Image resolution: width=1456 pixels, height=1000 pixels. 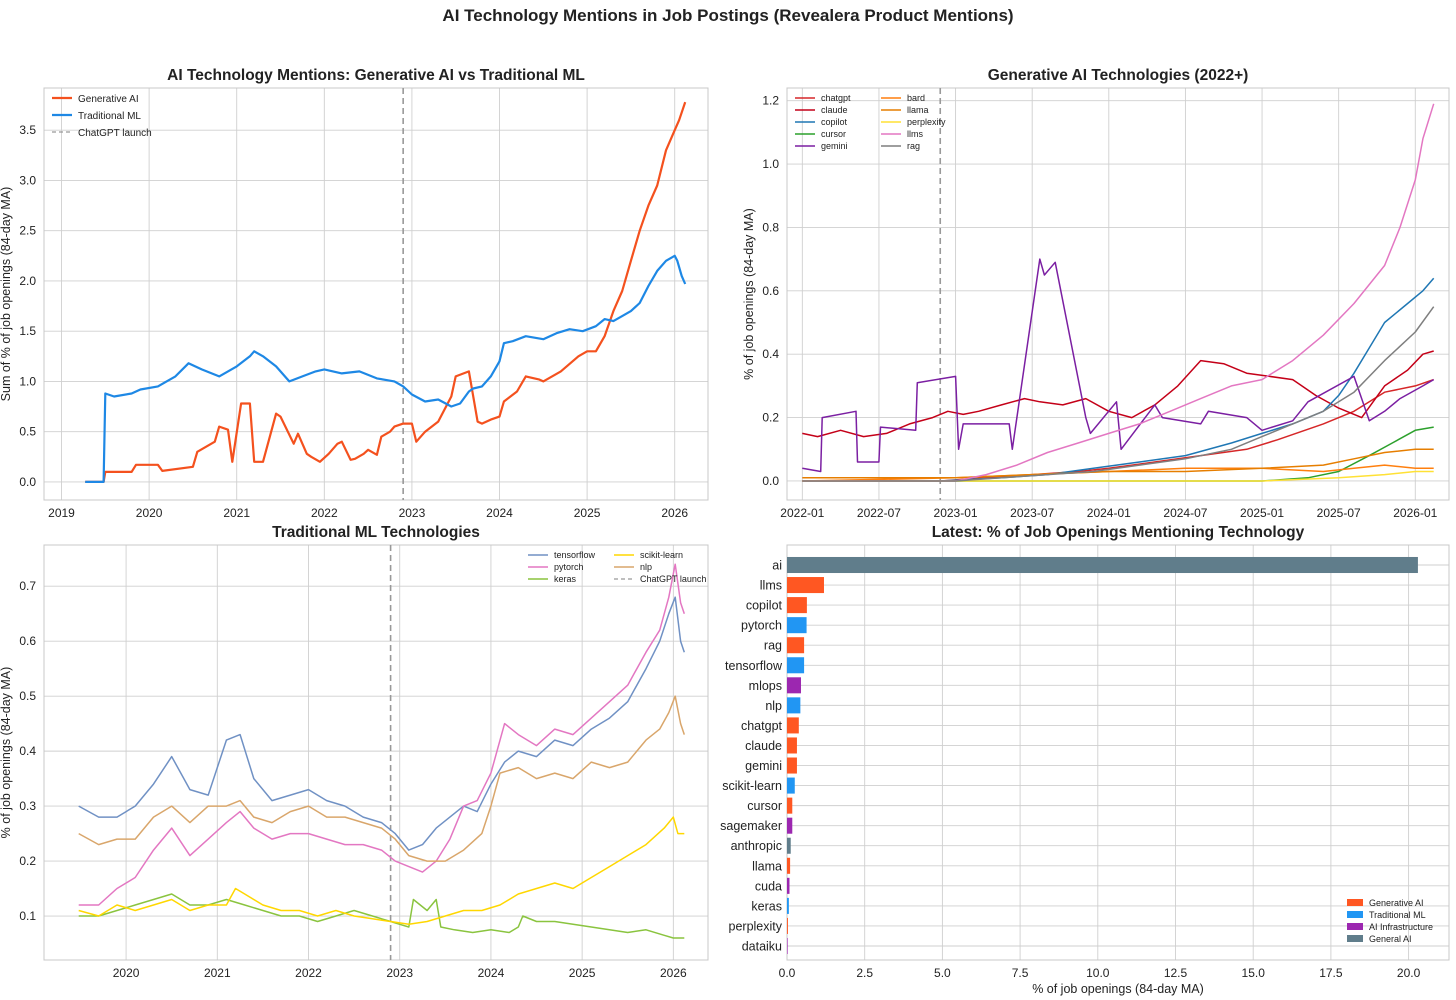 What do you see at coordinates (794, 705) in the screenshot?
I see `bar-nlp` at bounding box center [794, 705].